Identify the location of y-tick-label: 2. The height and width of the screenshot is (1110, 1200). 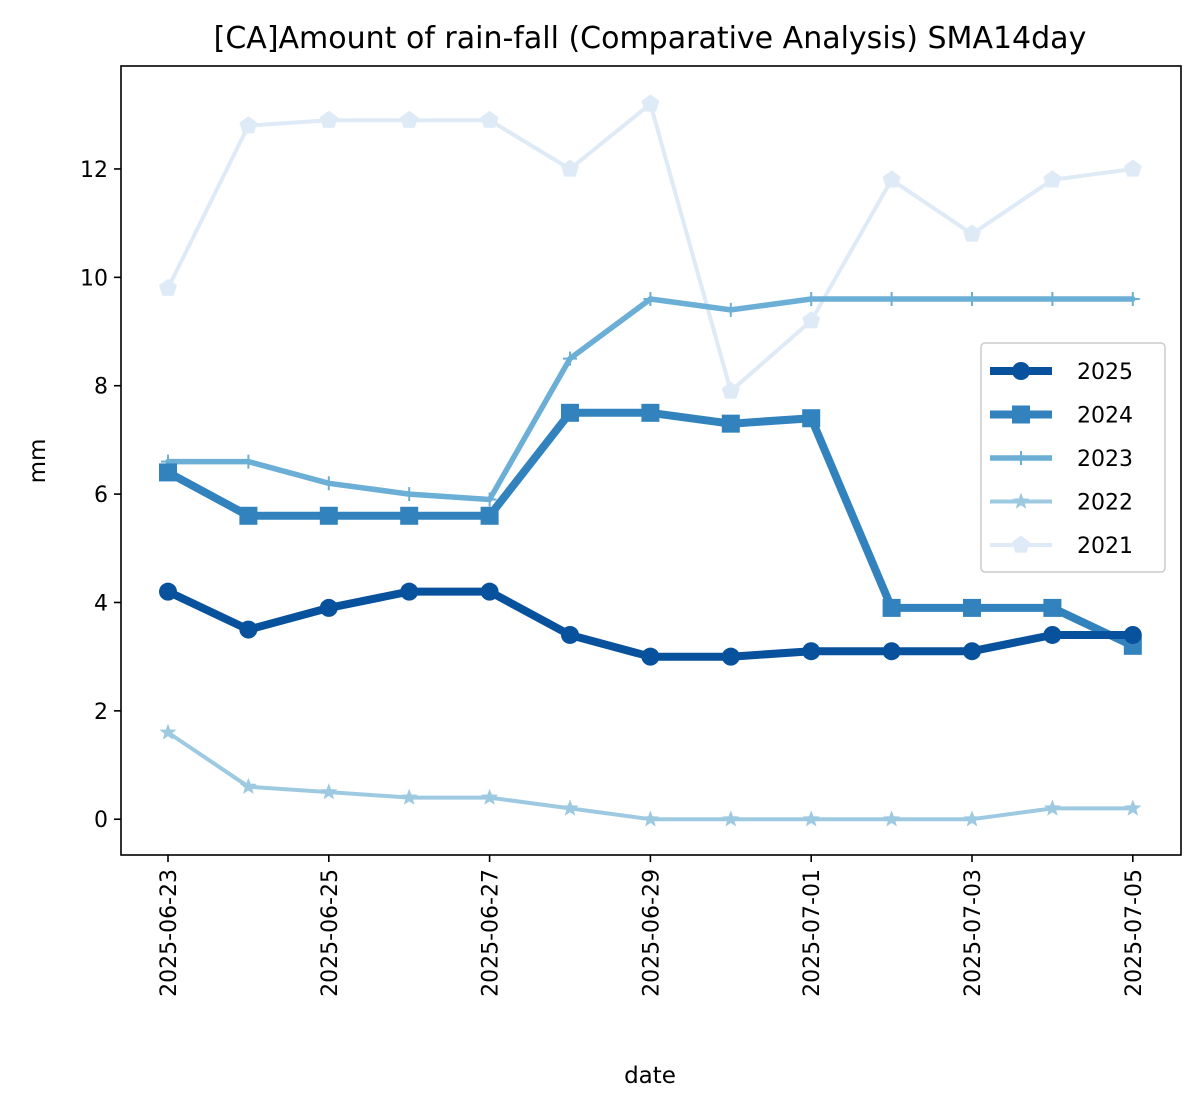
(101, 712).